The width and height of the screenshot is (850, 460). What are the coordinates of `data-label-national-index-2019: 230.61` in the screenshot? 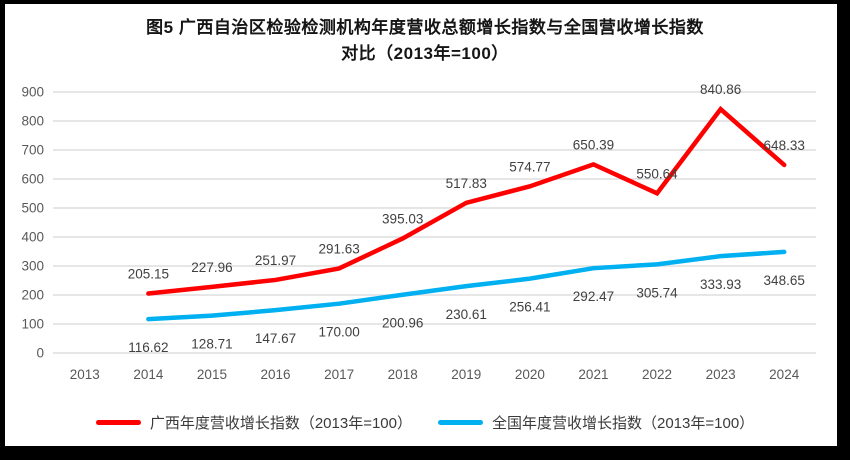 It's located at (466, 314).